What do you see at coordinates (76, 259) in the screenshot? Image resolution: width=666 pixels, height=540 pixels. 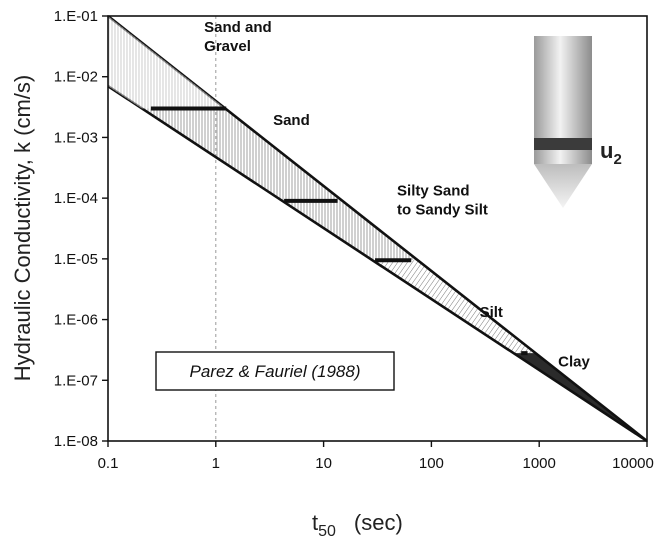 I see `y-tick-label: 1.E-05` at bounding box center [76, 259].